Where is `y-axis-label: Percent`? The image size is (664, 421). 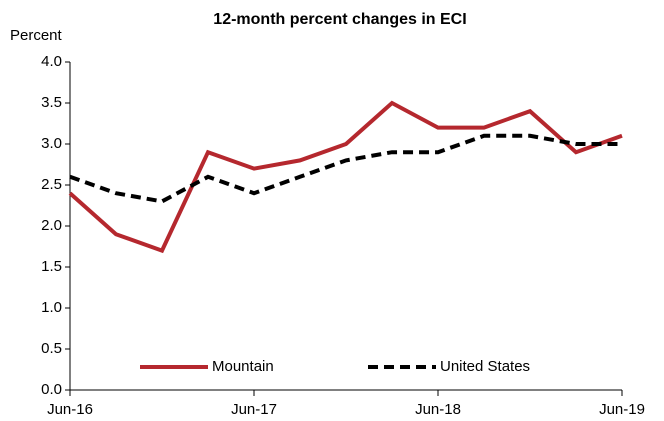 y-axis-label: Percent is located at coordinates (36, 35).